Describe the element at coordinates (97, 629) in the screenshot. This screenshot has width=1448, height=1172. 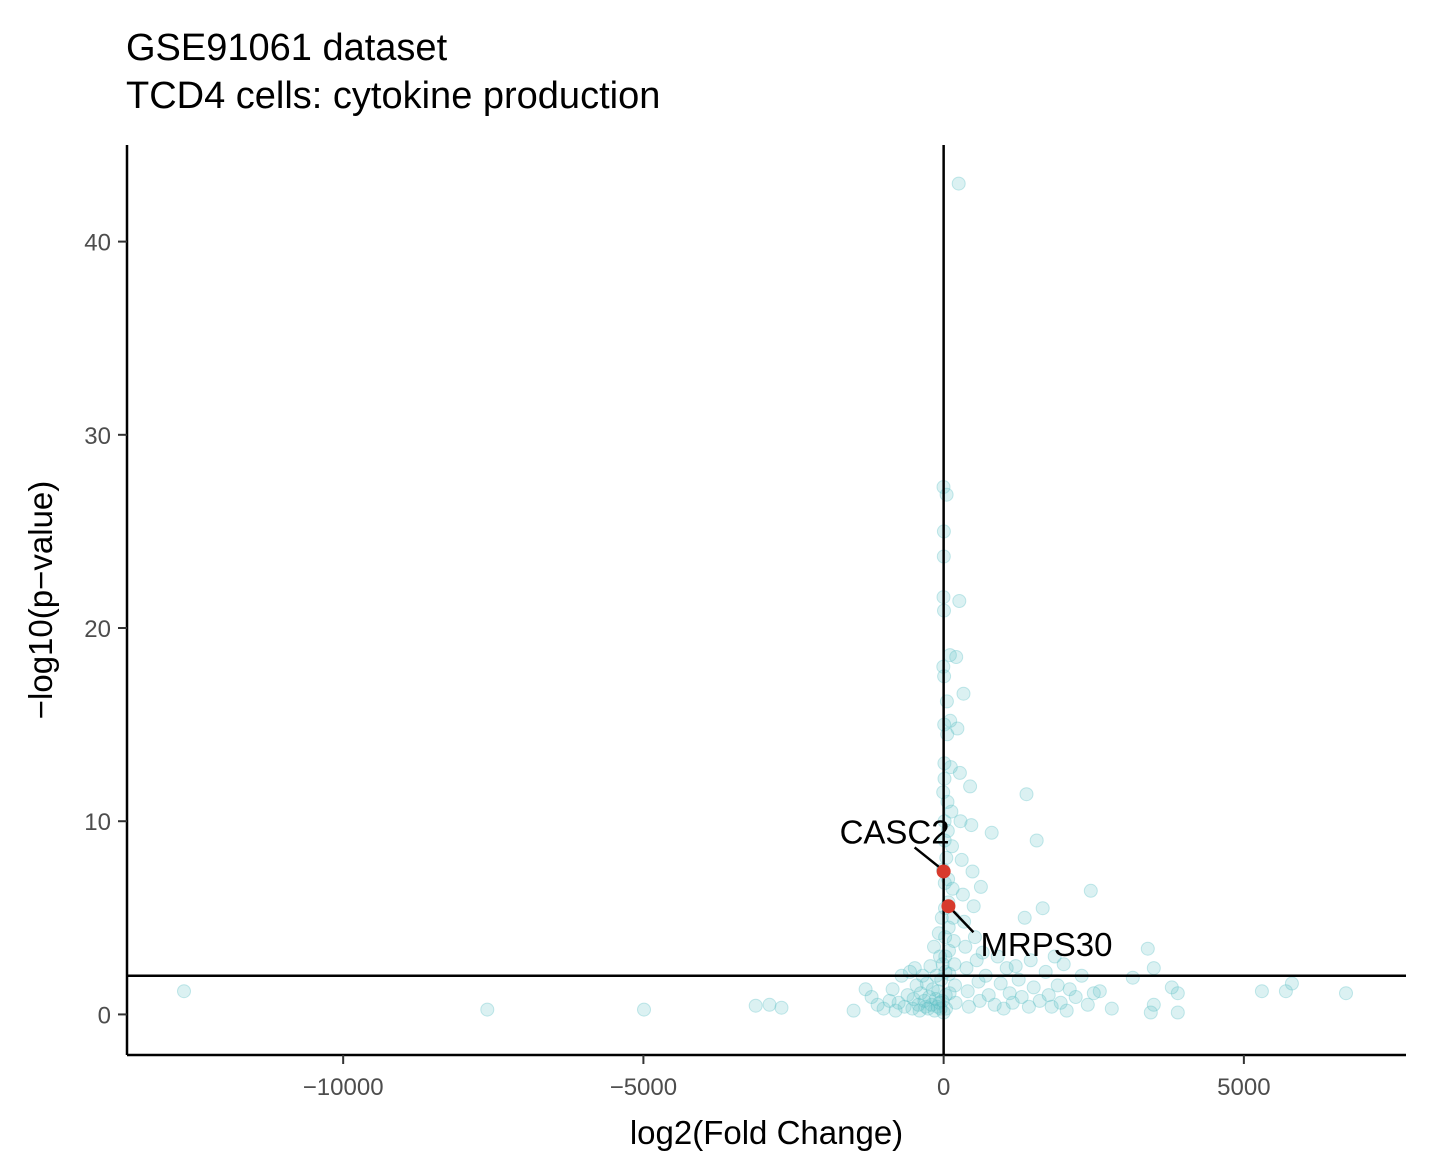
I see `y-tick-label: 20` at that location.